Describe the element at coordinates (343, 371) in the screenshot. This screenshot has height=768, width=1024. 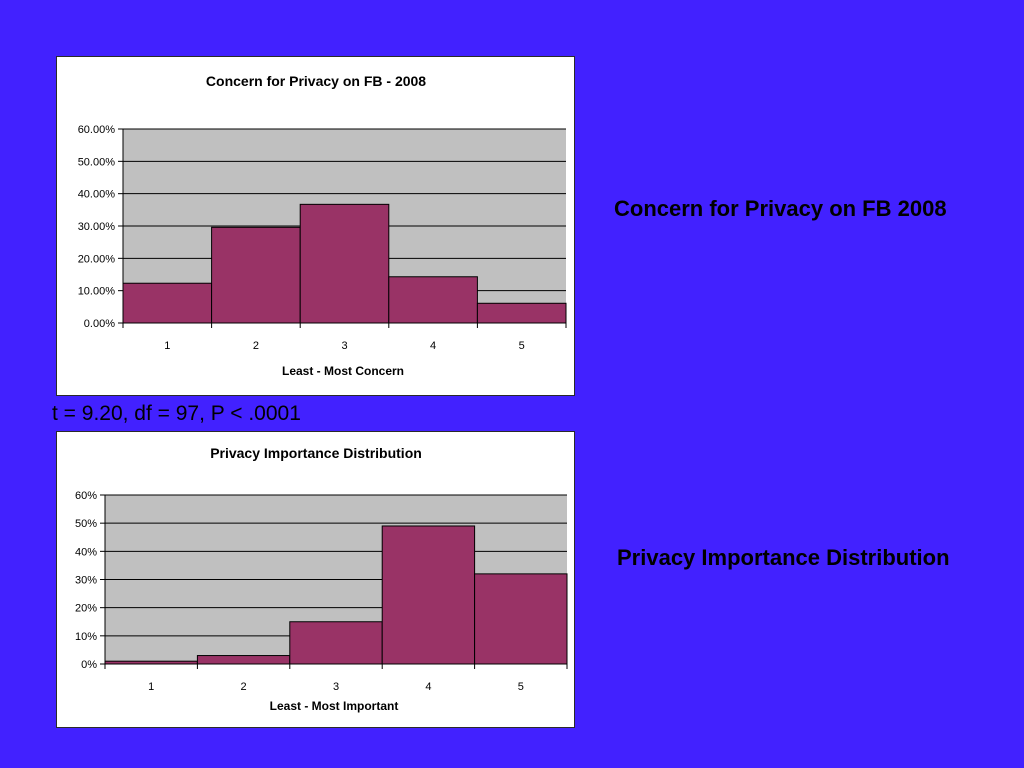
I see `concern-x-axis-title: Least - Most Concern` at that location.